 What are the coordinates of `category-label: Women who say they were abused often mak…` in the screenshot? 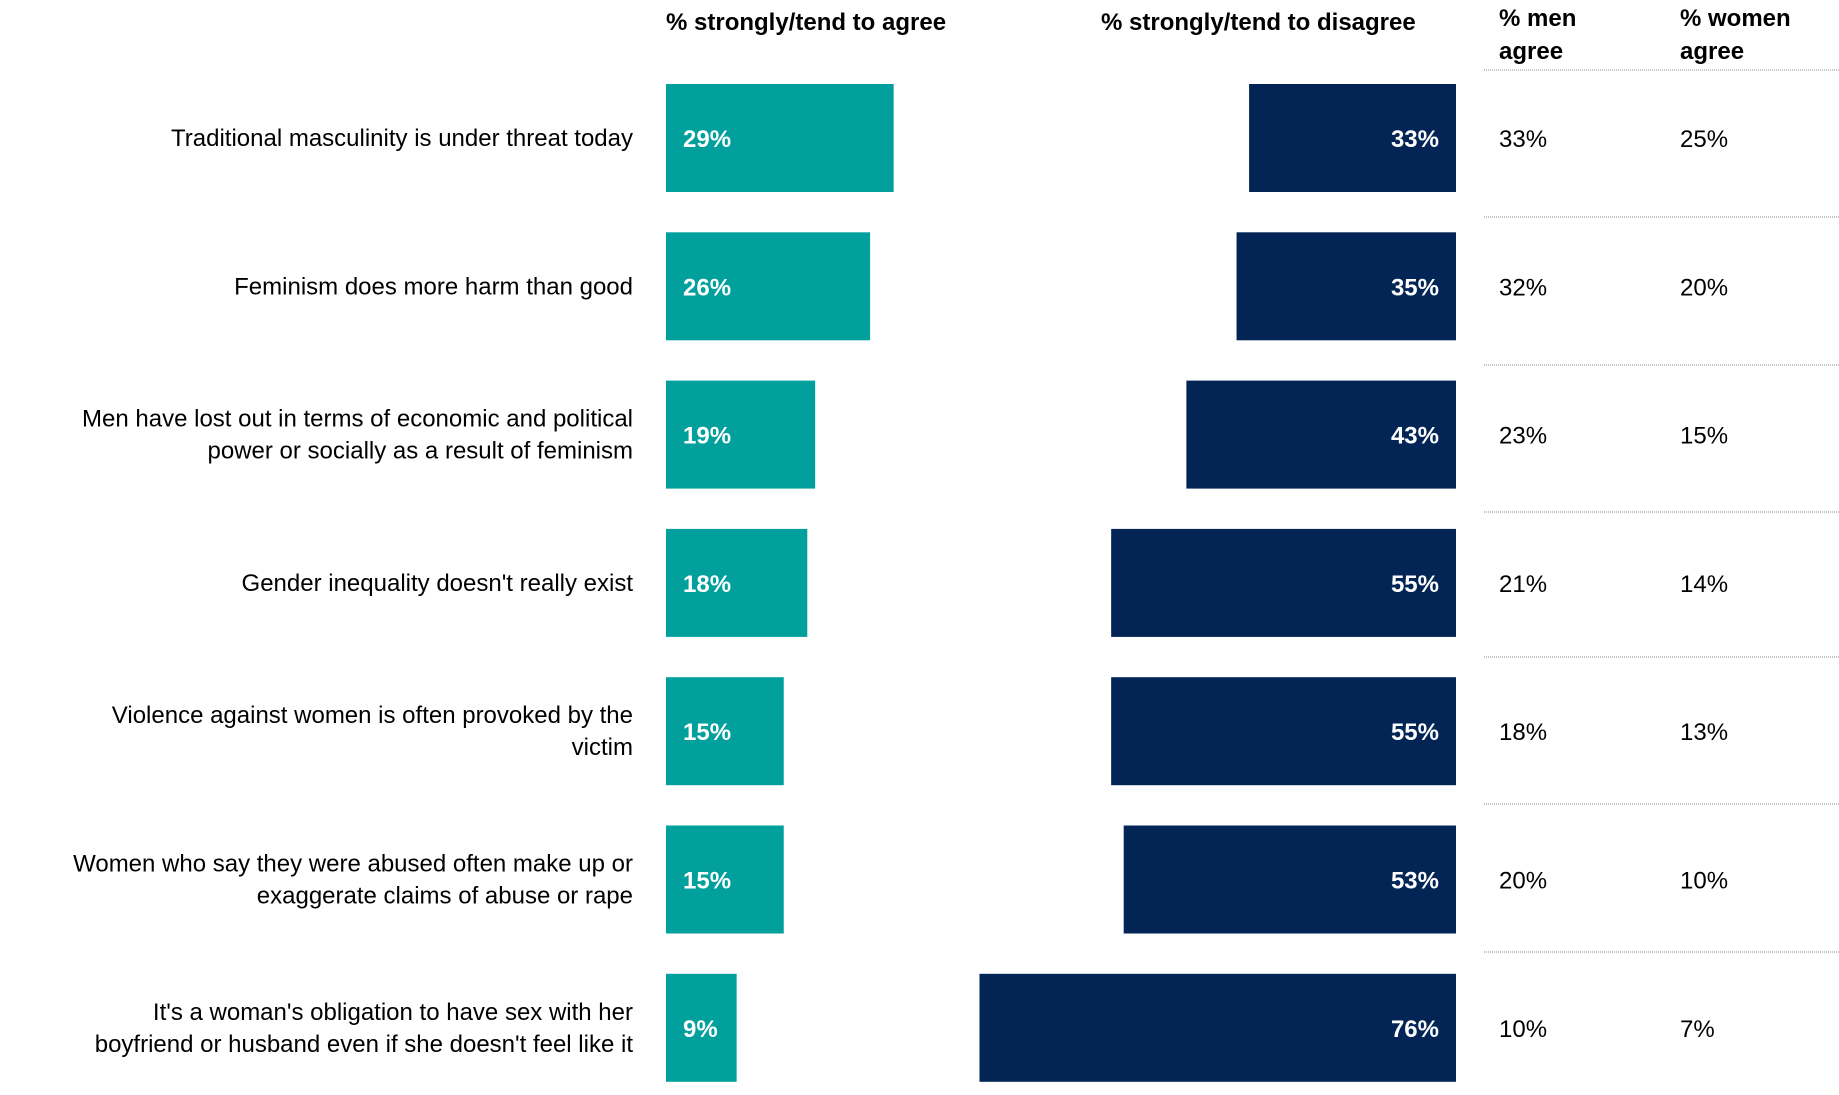 It's located at (353, 864).